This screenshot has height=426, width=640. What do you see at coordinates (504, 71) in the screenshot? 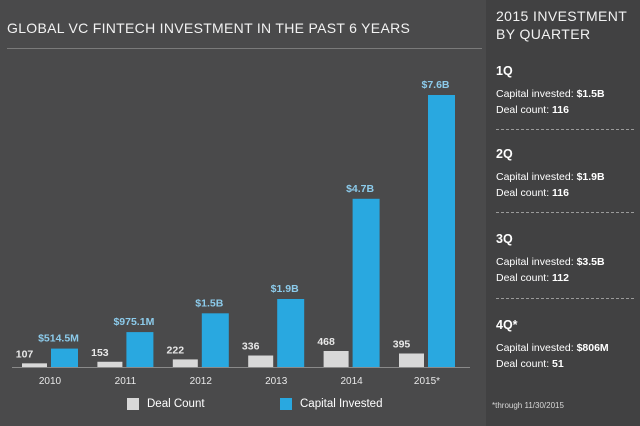
I see `quarter-label: 1Q` at bounding box center [504, 71].